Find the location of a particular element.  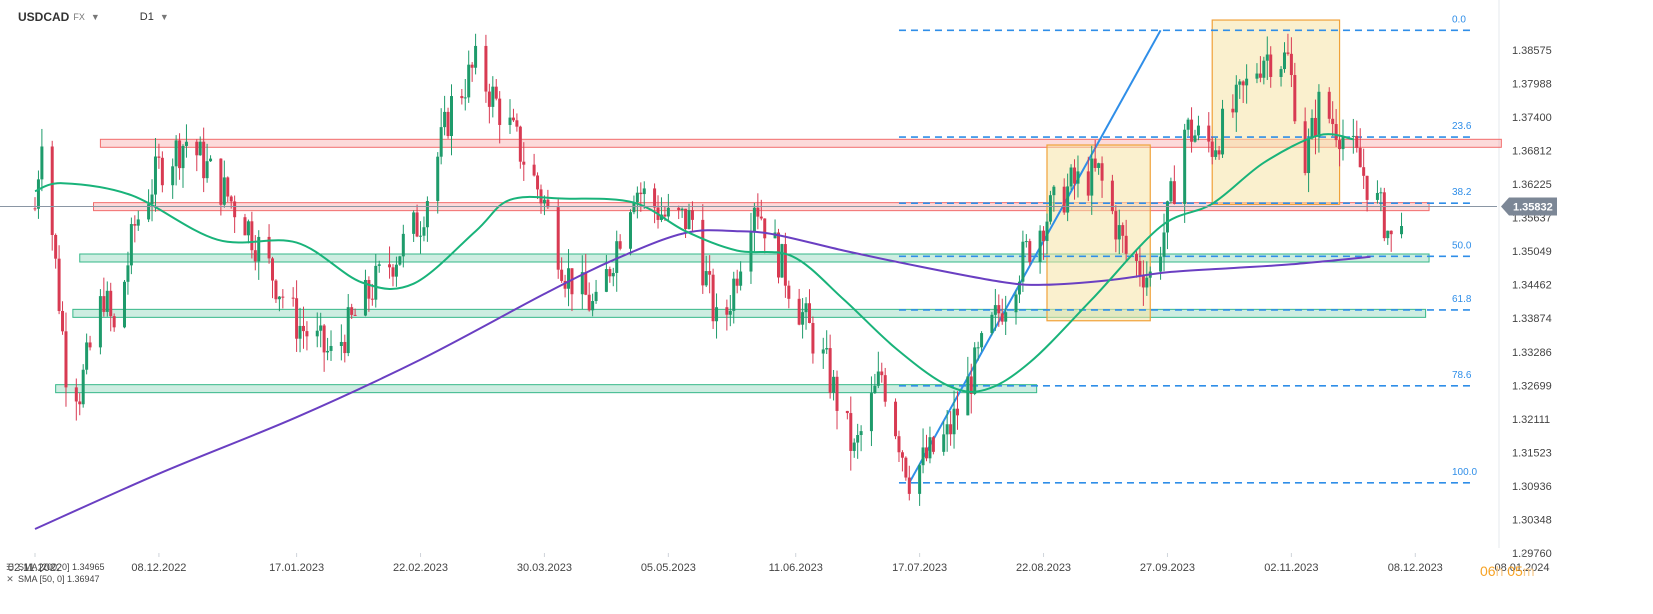

x-tick-label: 17.01.2023 is located at coordinates (296, 568).